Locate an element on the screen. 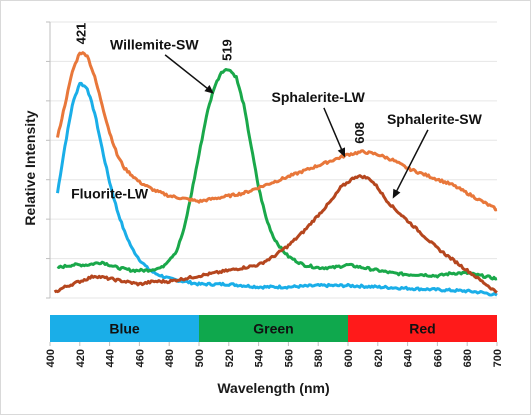 This screenshot has width=531, height=415. annotation-arrow-sphalerite-lw is located at coordinates (333, 129).